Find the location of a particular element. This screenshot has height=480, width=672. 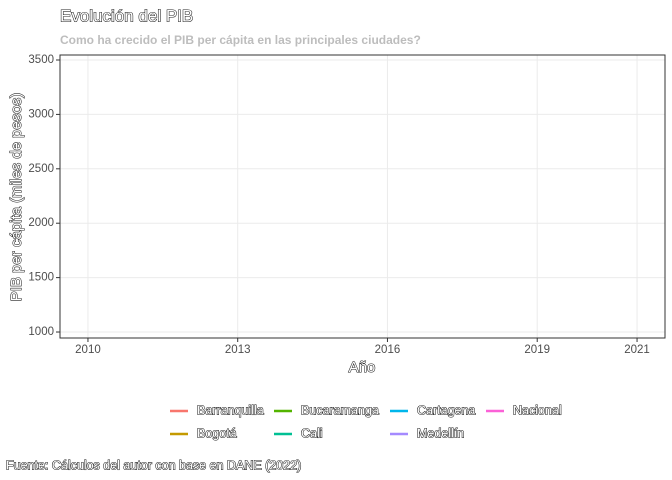

y-tick-label: 3000 is located at coordinates (41, 114).